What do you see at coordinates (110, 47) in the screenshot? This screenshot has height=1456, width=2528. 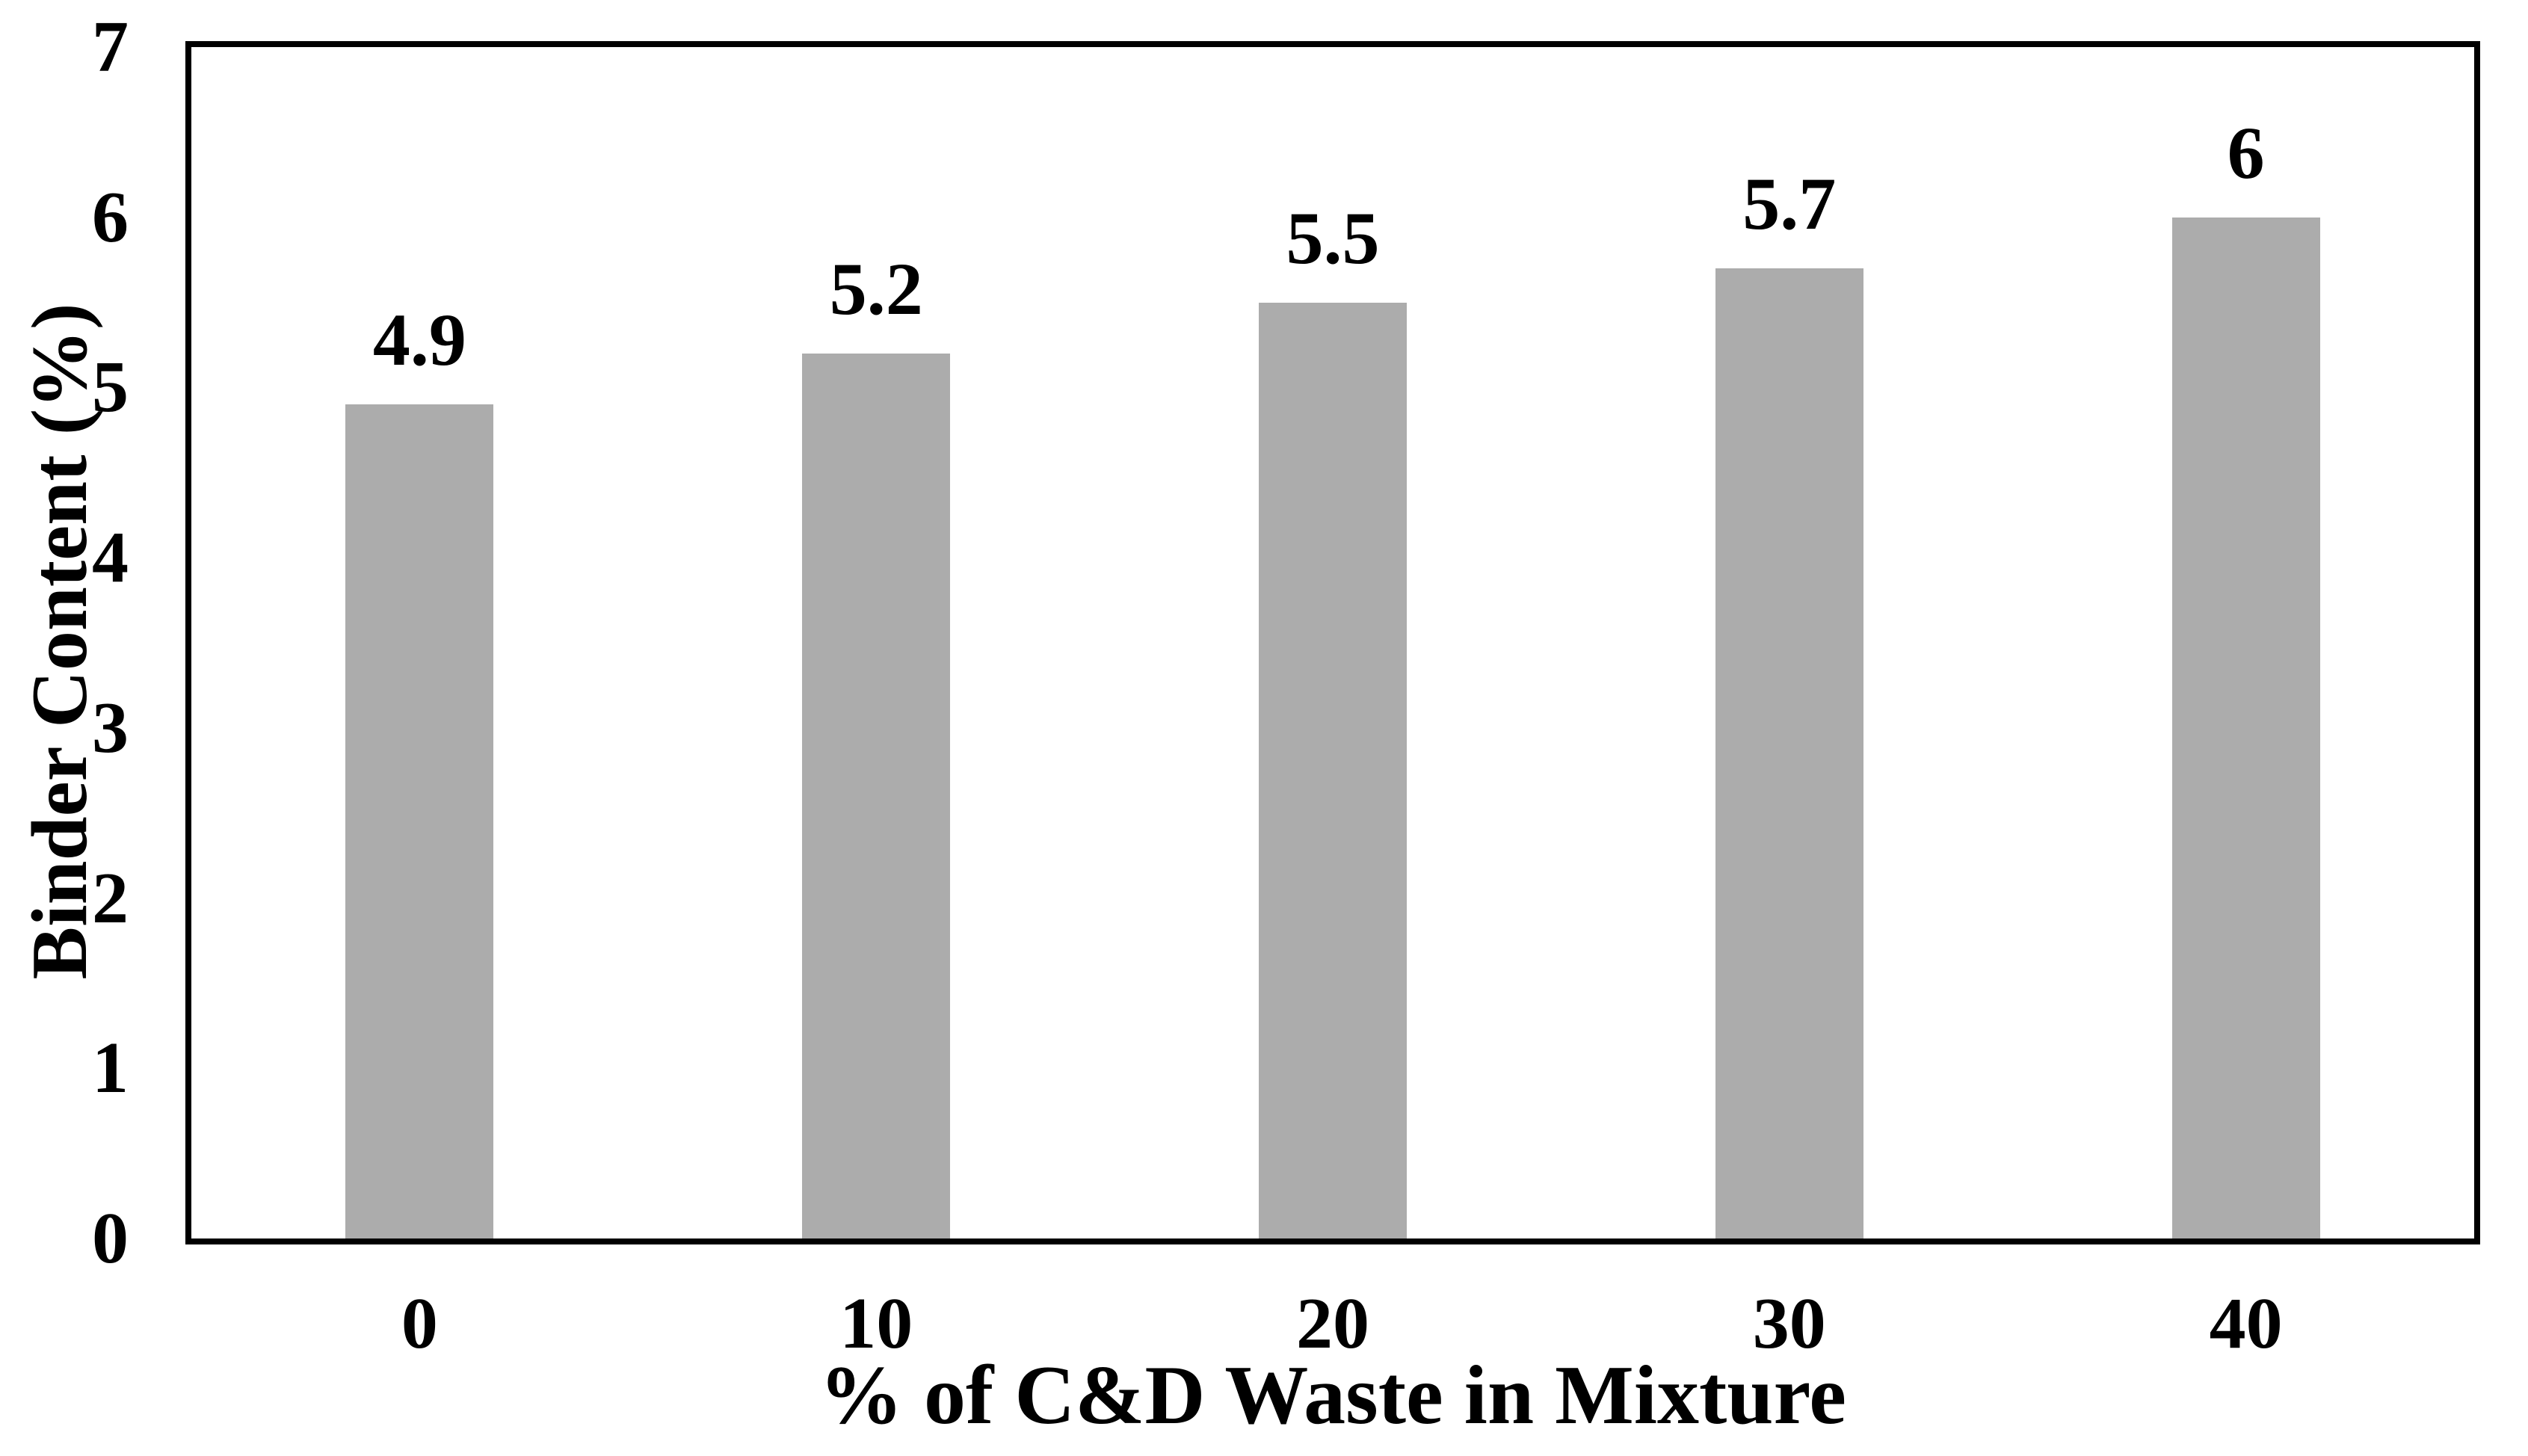 I see `y-tick-label-7: 7` at bounding box center [110, 47].